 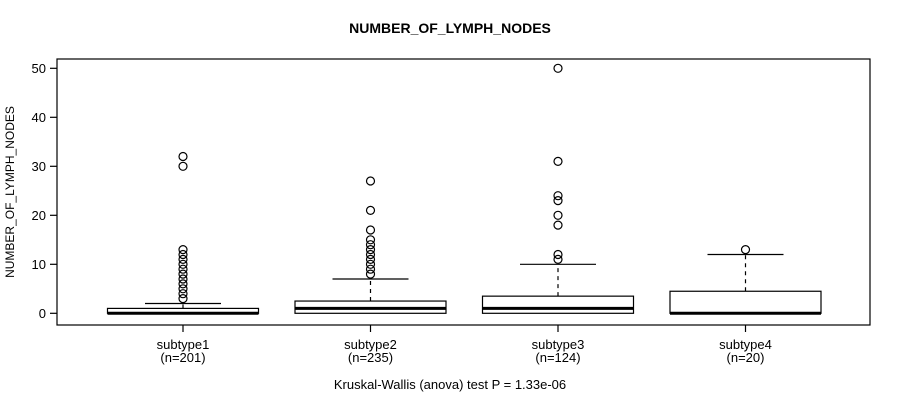 What do you see at coordinates (10, 192) in the screenshot?
I see `y-axis-title: NUMBER_OF_LYMPH_NODES` at bounding box center [10, 192].